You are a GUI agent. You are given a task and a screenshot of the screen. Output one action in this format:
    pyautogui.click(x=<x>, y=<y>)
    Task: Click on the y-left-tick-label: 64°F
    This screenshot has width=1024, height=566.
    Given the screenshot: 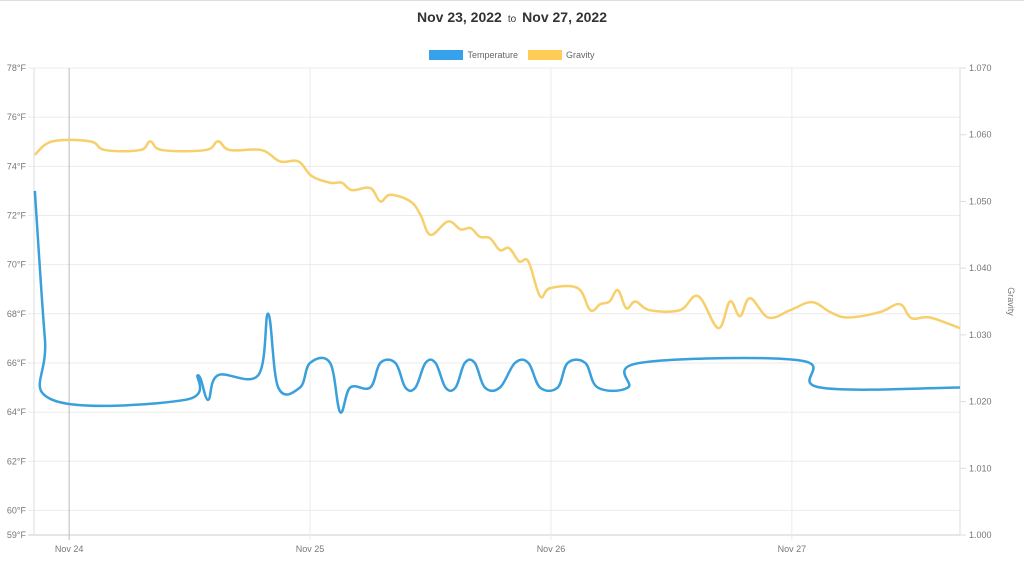 What is the action you would take?
    pyautogui.click(x=17, y=412)
    